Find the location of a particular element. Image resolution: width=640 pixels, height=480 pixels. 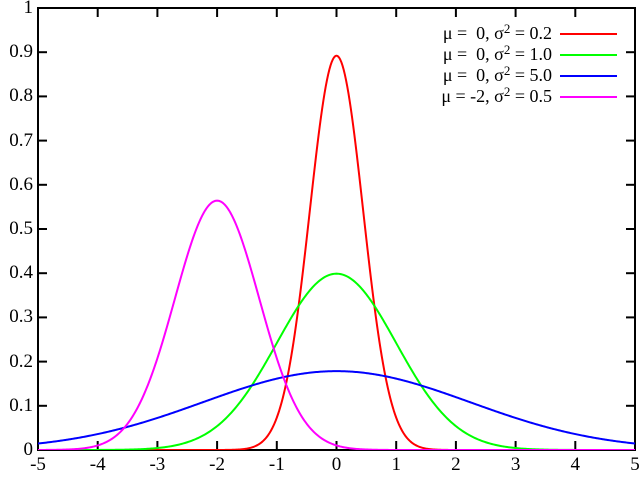

x-tick-label: 3 is located at coordinates (515, 464).